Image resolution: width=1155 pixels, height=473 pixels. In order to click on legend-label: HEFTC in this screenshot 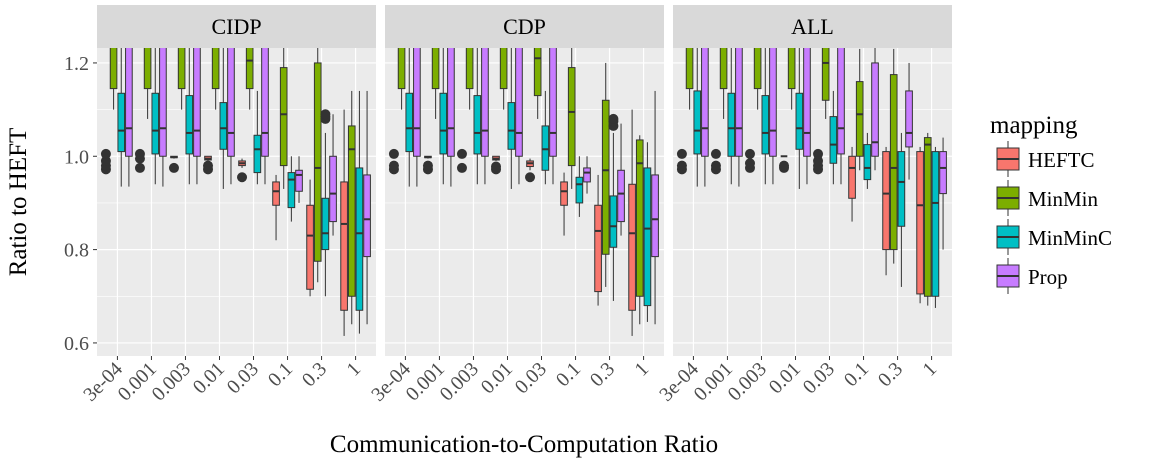, I will do `click(1061, 160)`.